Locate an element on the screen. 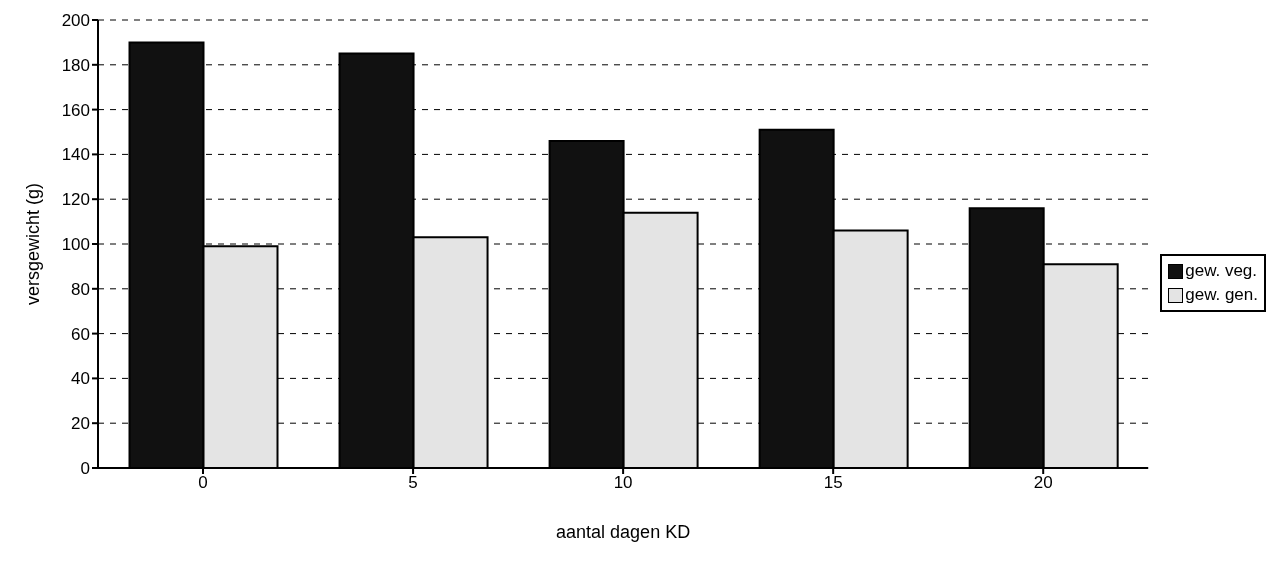 The height and width of the screenshot is (566, 1284). y-tick-label: 120 is located at coordinates (75, 200).